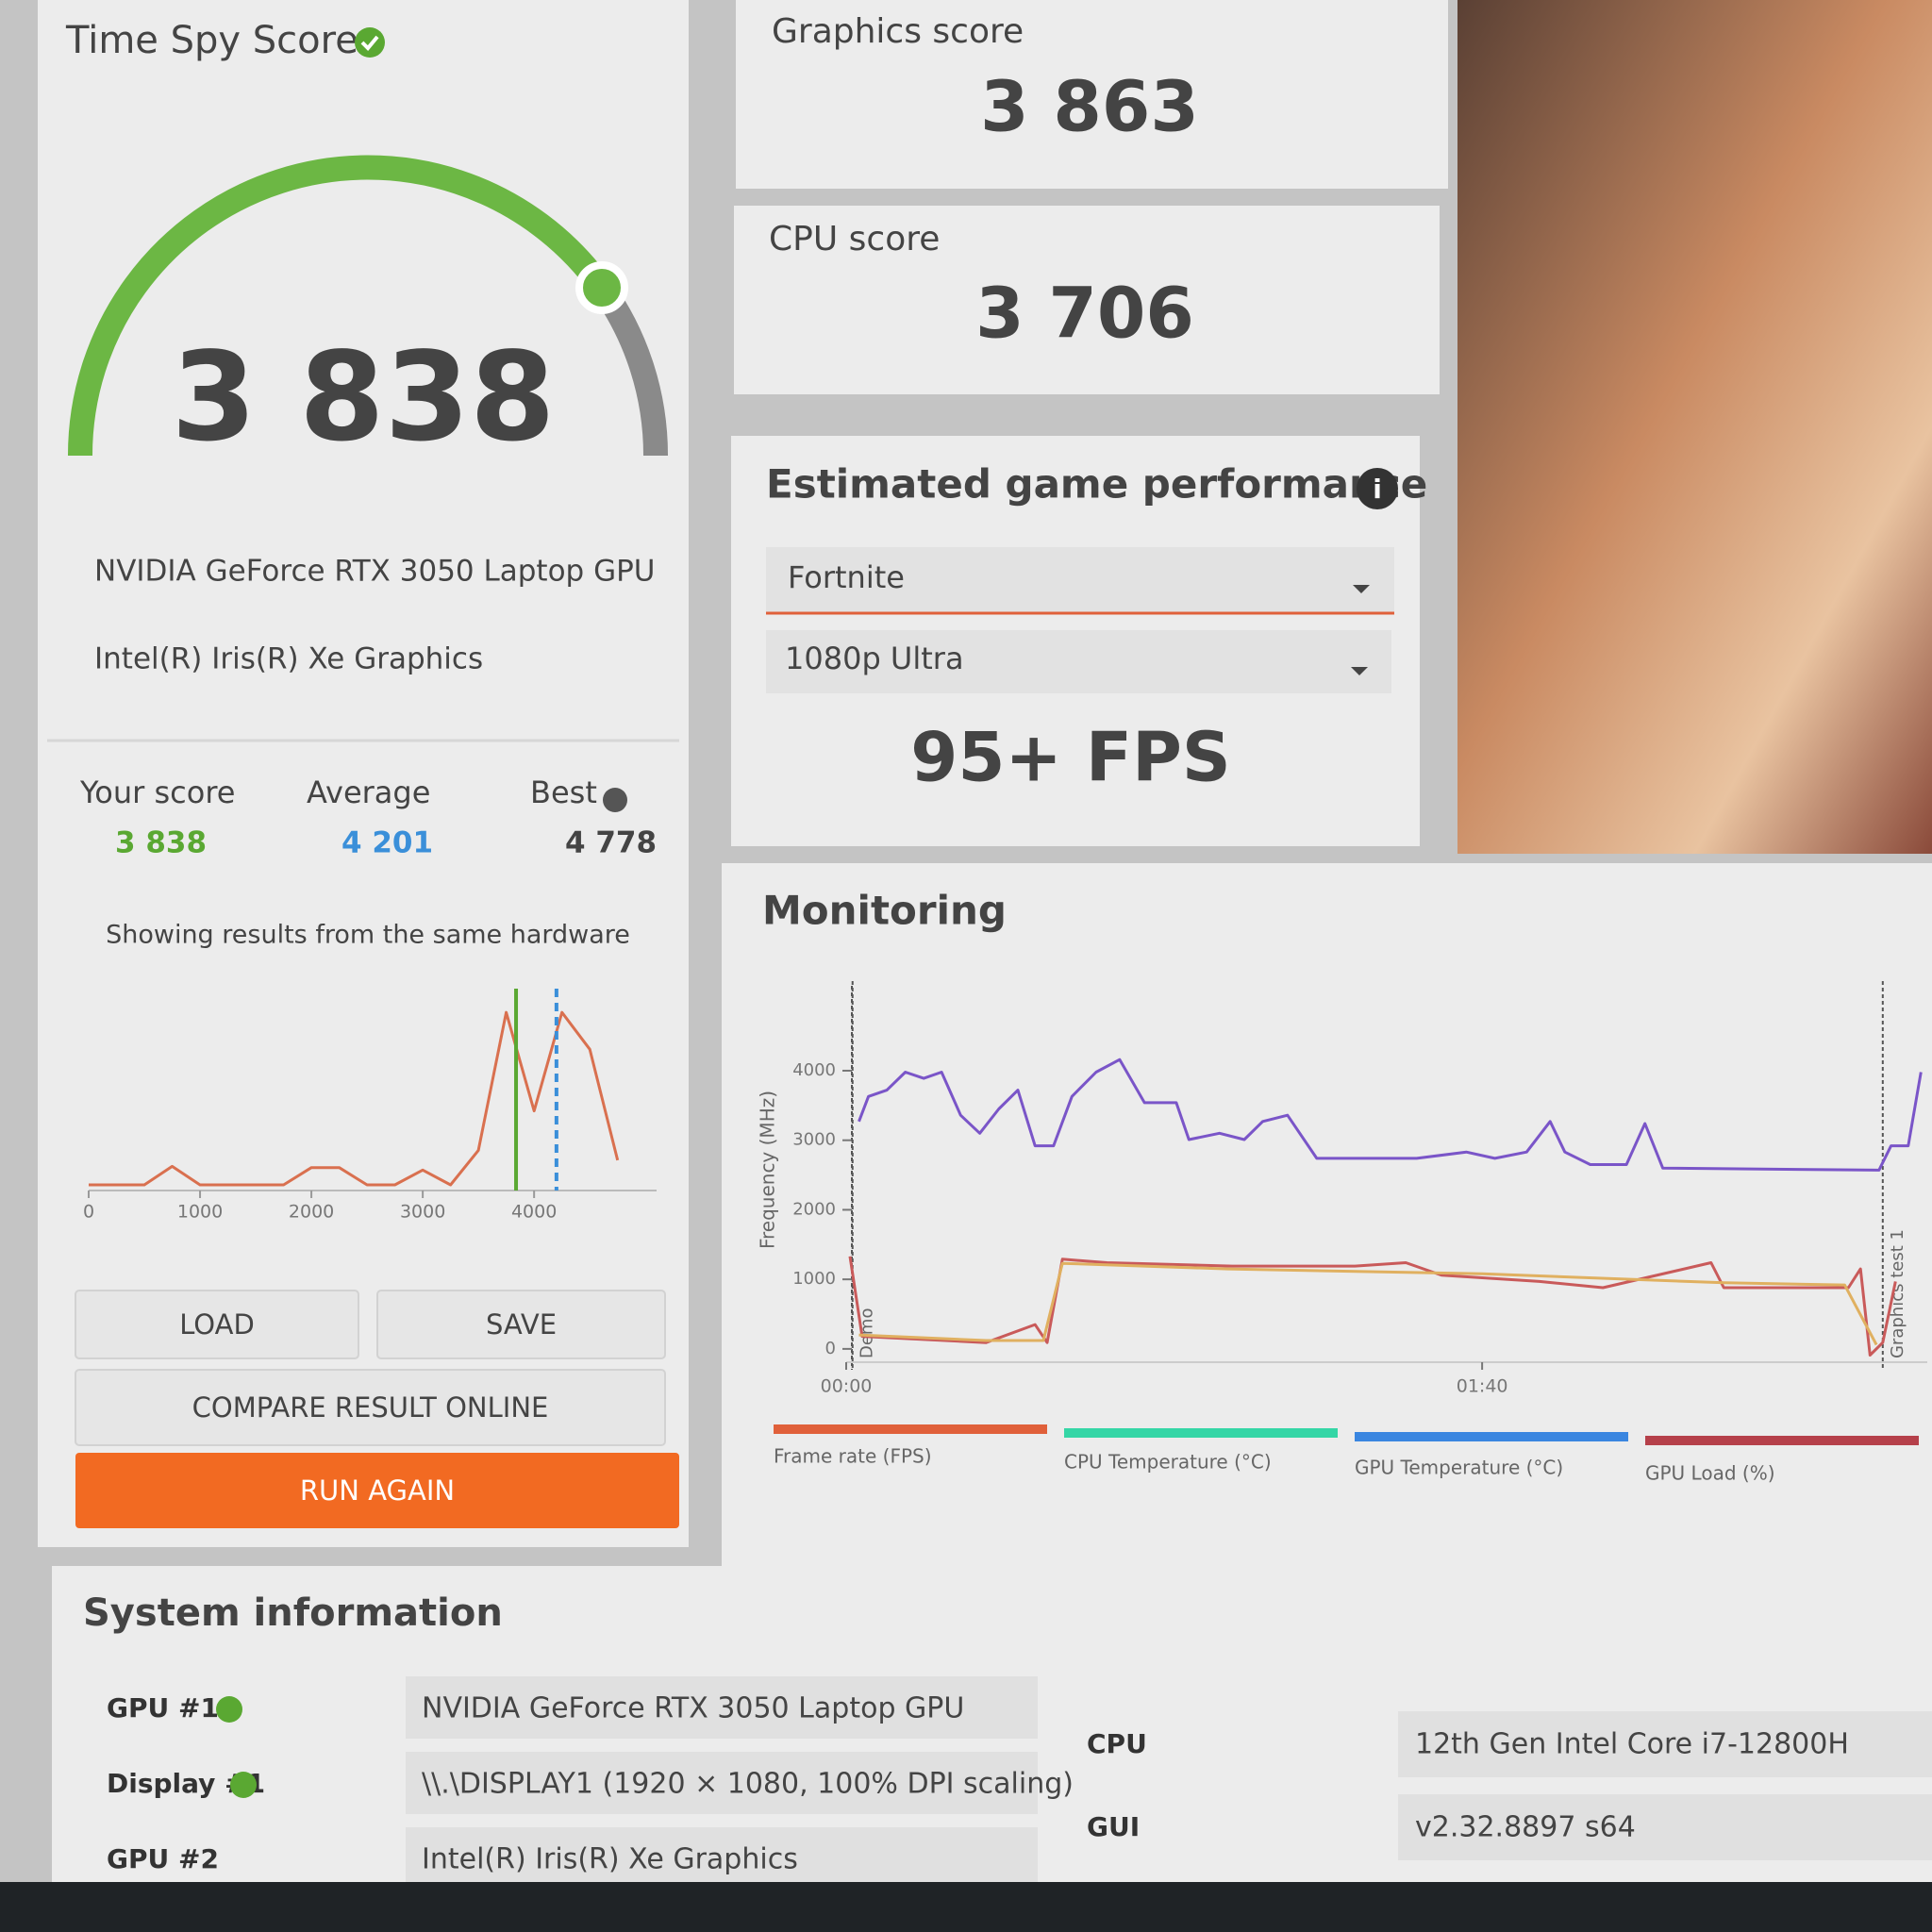 This screenshot has width=1932, height=1932. Describe the element at coordinates (831, 1348) in the screenshot. I see `y-tick-label: 0` at that location.